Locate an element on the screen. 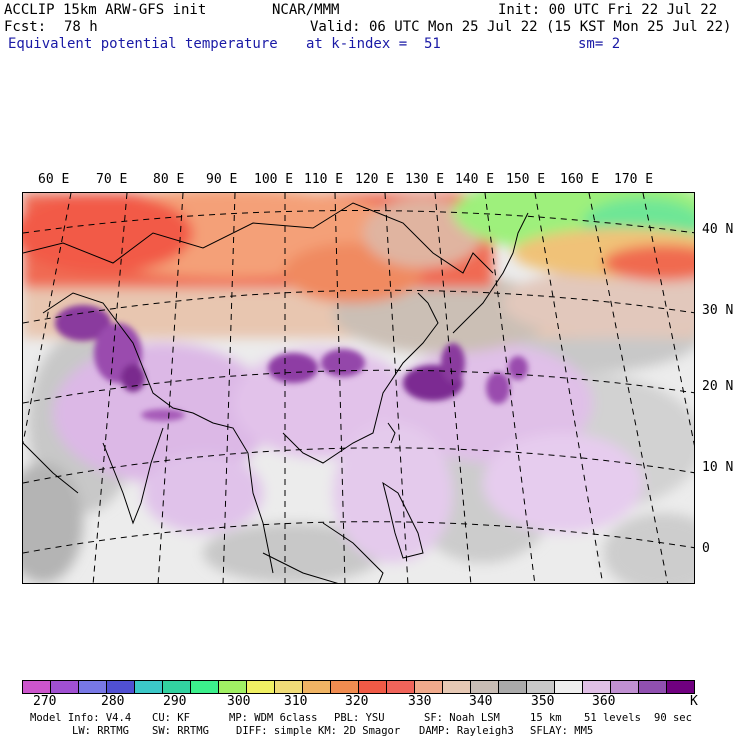  lon-label: 150 E is located at coordinates (526, 179).